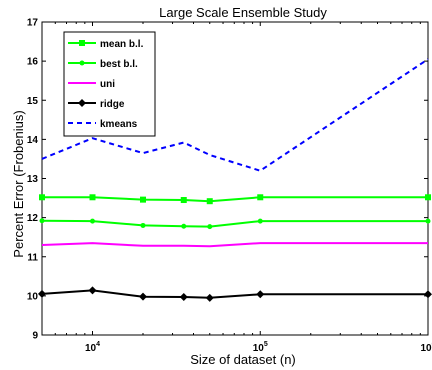 The image size is (432, 370). What do you see at coordinates (33, 218) in the screenshot?
I see `y-tick-label: 12` at bounding box center [33, 218].